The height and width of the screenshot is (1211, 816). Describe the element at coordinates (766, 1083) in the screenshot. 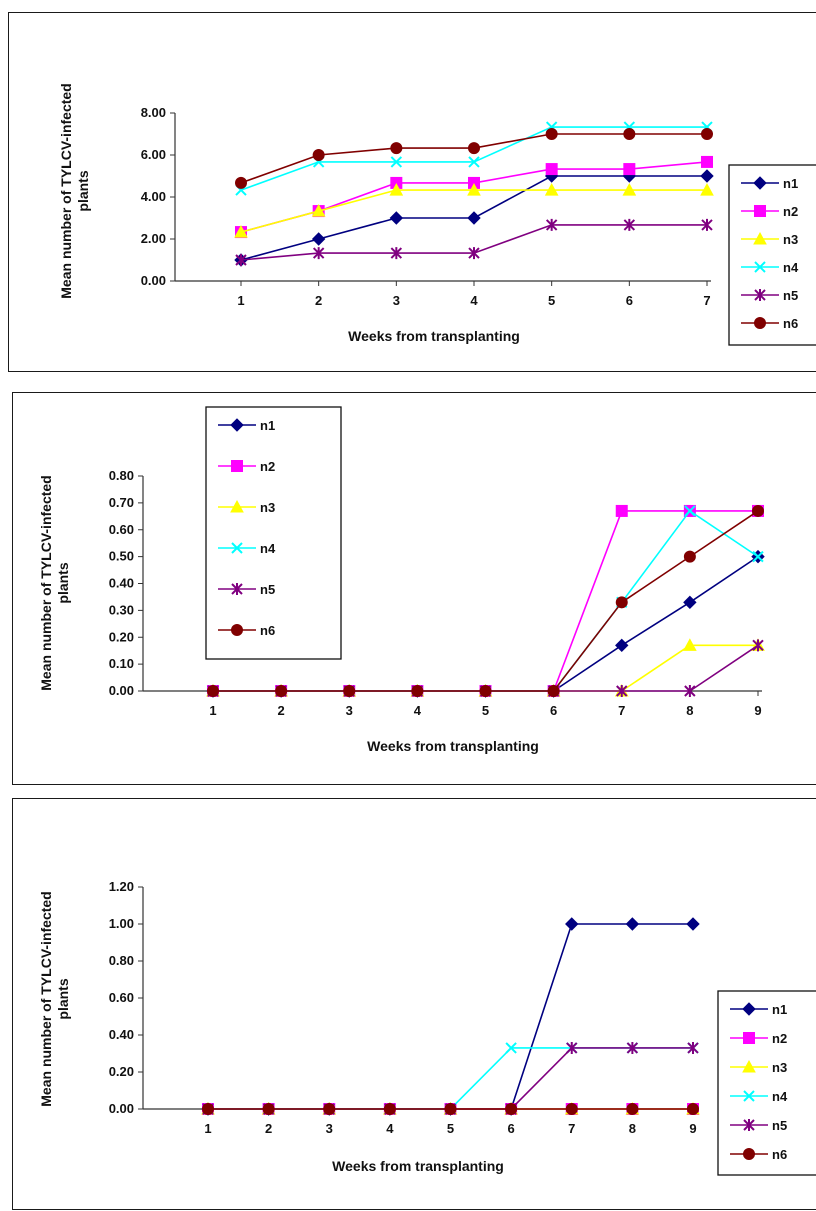

I see `legend-box` at that location.